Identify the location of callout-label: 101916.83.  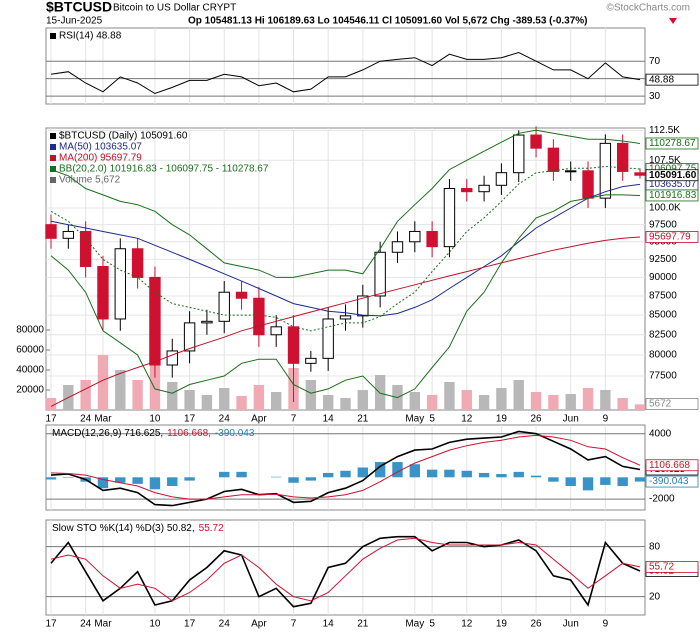
(673, 195).